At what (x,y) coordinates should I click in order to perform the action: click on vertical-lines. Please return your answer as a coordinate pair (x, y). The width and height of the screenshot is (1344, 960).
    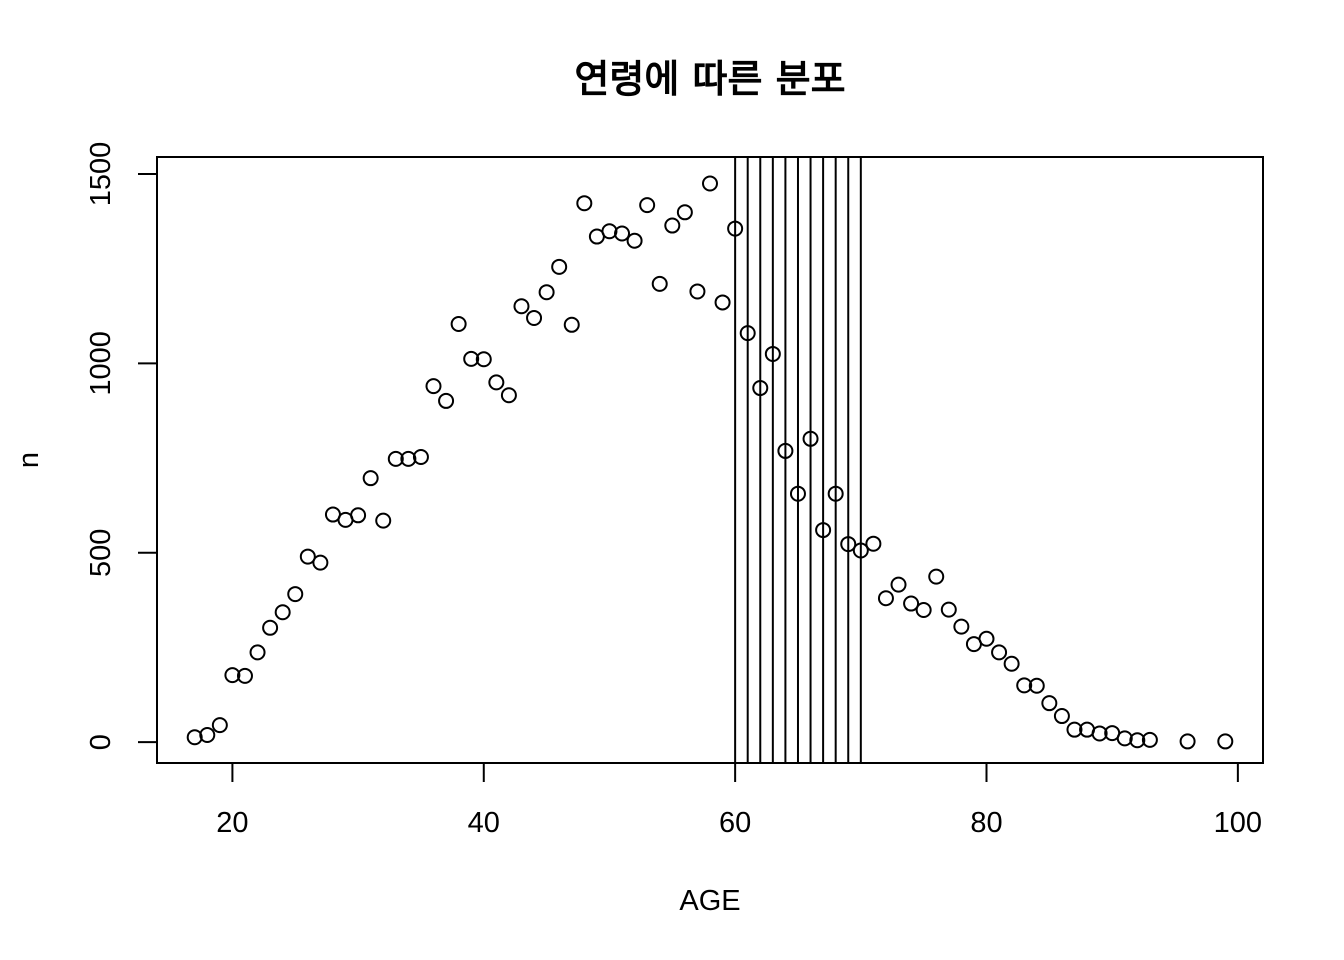
    Looking at the image, I should click on (798, 460).